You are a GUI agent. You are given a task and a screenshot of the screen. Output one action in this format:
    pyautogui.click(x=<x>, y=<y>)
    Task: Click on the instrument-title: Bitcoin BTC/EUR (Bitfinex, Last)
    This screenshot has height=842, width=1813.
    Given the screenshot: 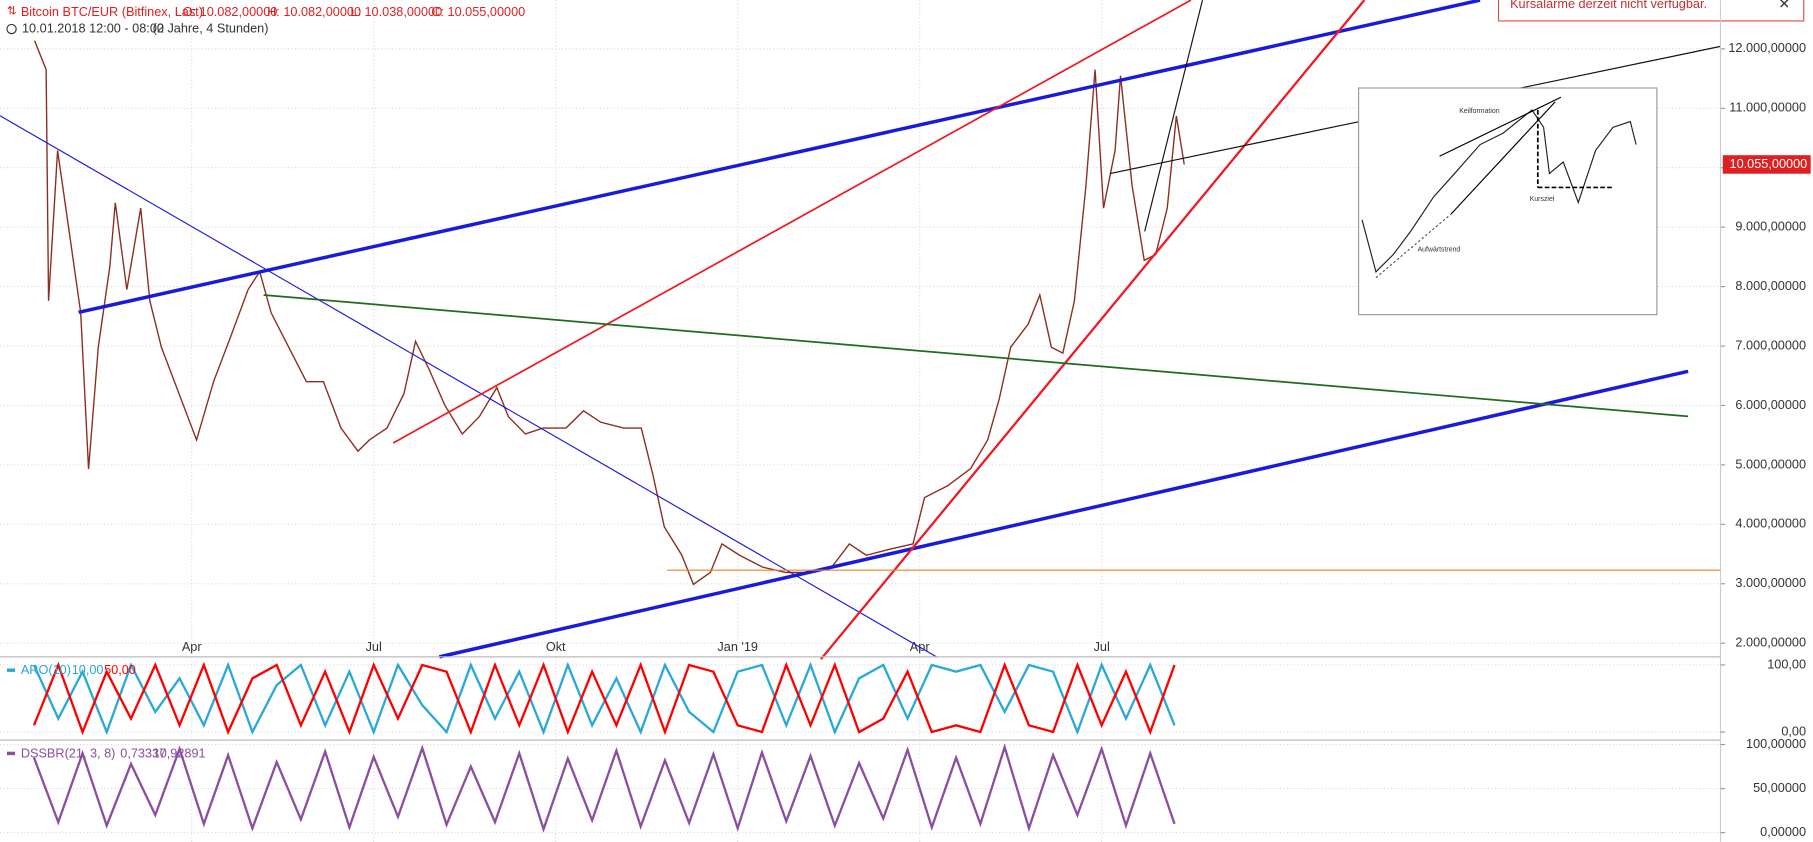 What is the action you would take?
    pyautogui.click(x=112, y=11)
    